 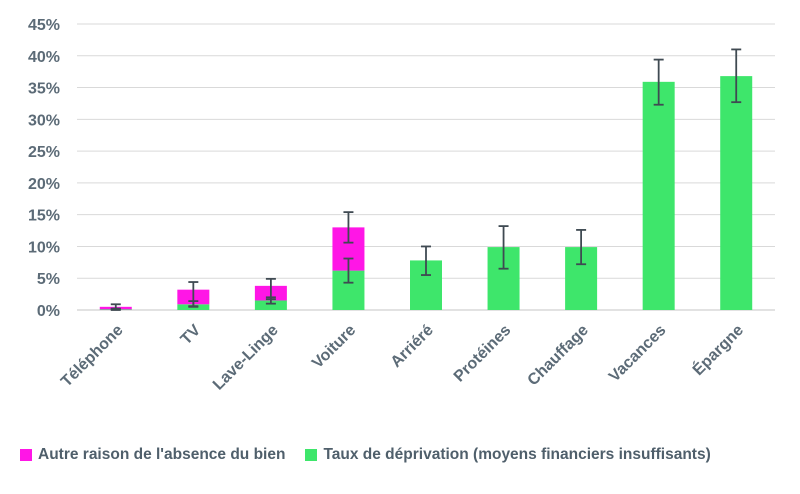 What do you see at coordinates (44, 152) in the screenshot?
I see `y-tick-label: 25%` at bounding box center [44, 152].